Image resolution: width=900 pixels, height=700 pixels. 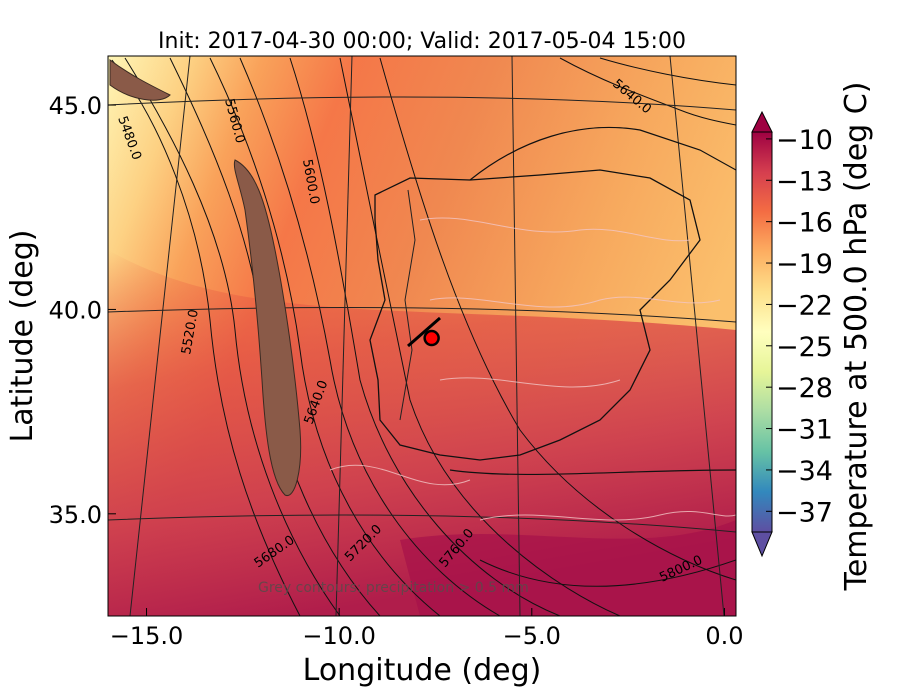 I want to click on colorbar-tick-label: −34, so click(x=804, y=471).